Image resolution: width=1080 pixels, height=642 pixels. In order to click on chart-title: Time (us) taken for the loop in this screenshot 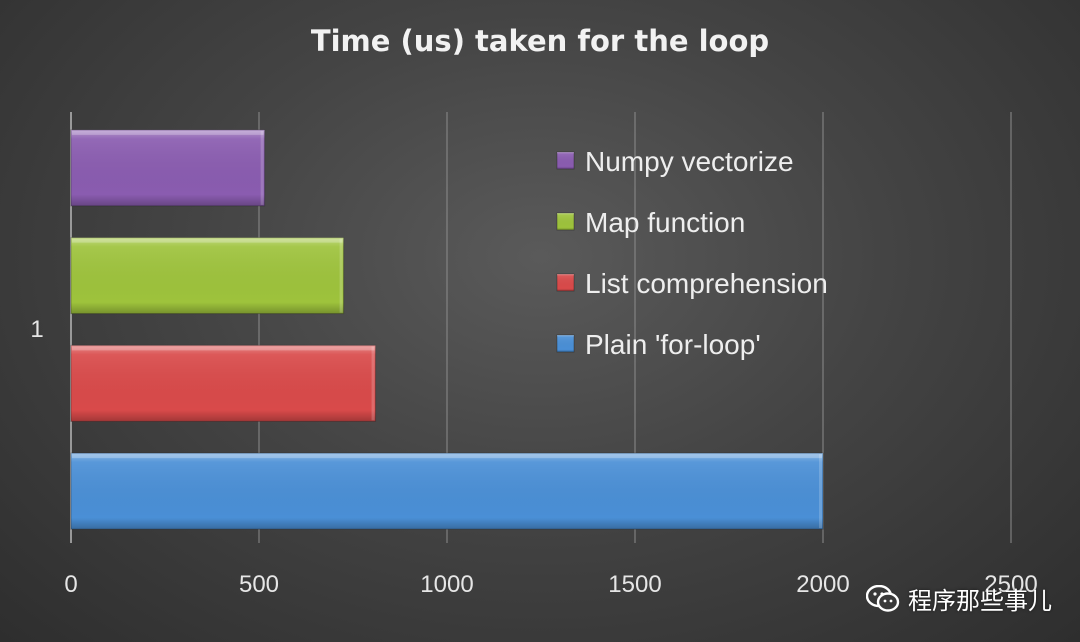, I will do `click(540, 41)`.